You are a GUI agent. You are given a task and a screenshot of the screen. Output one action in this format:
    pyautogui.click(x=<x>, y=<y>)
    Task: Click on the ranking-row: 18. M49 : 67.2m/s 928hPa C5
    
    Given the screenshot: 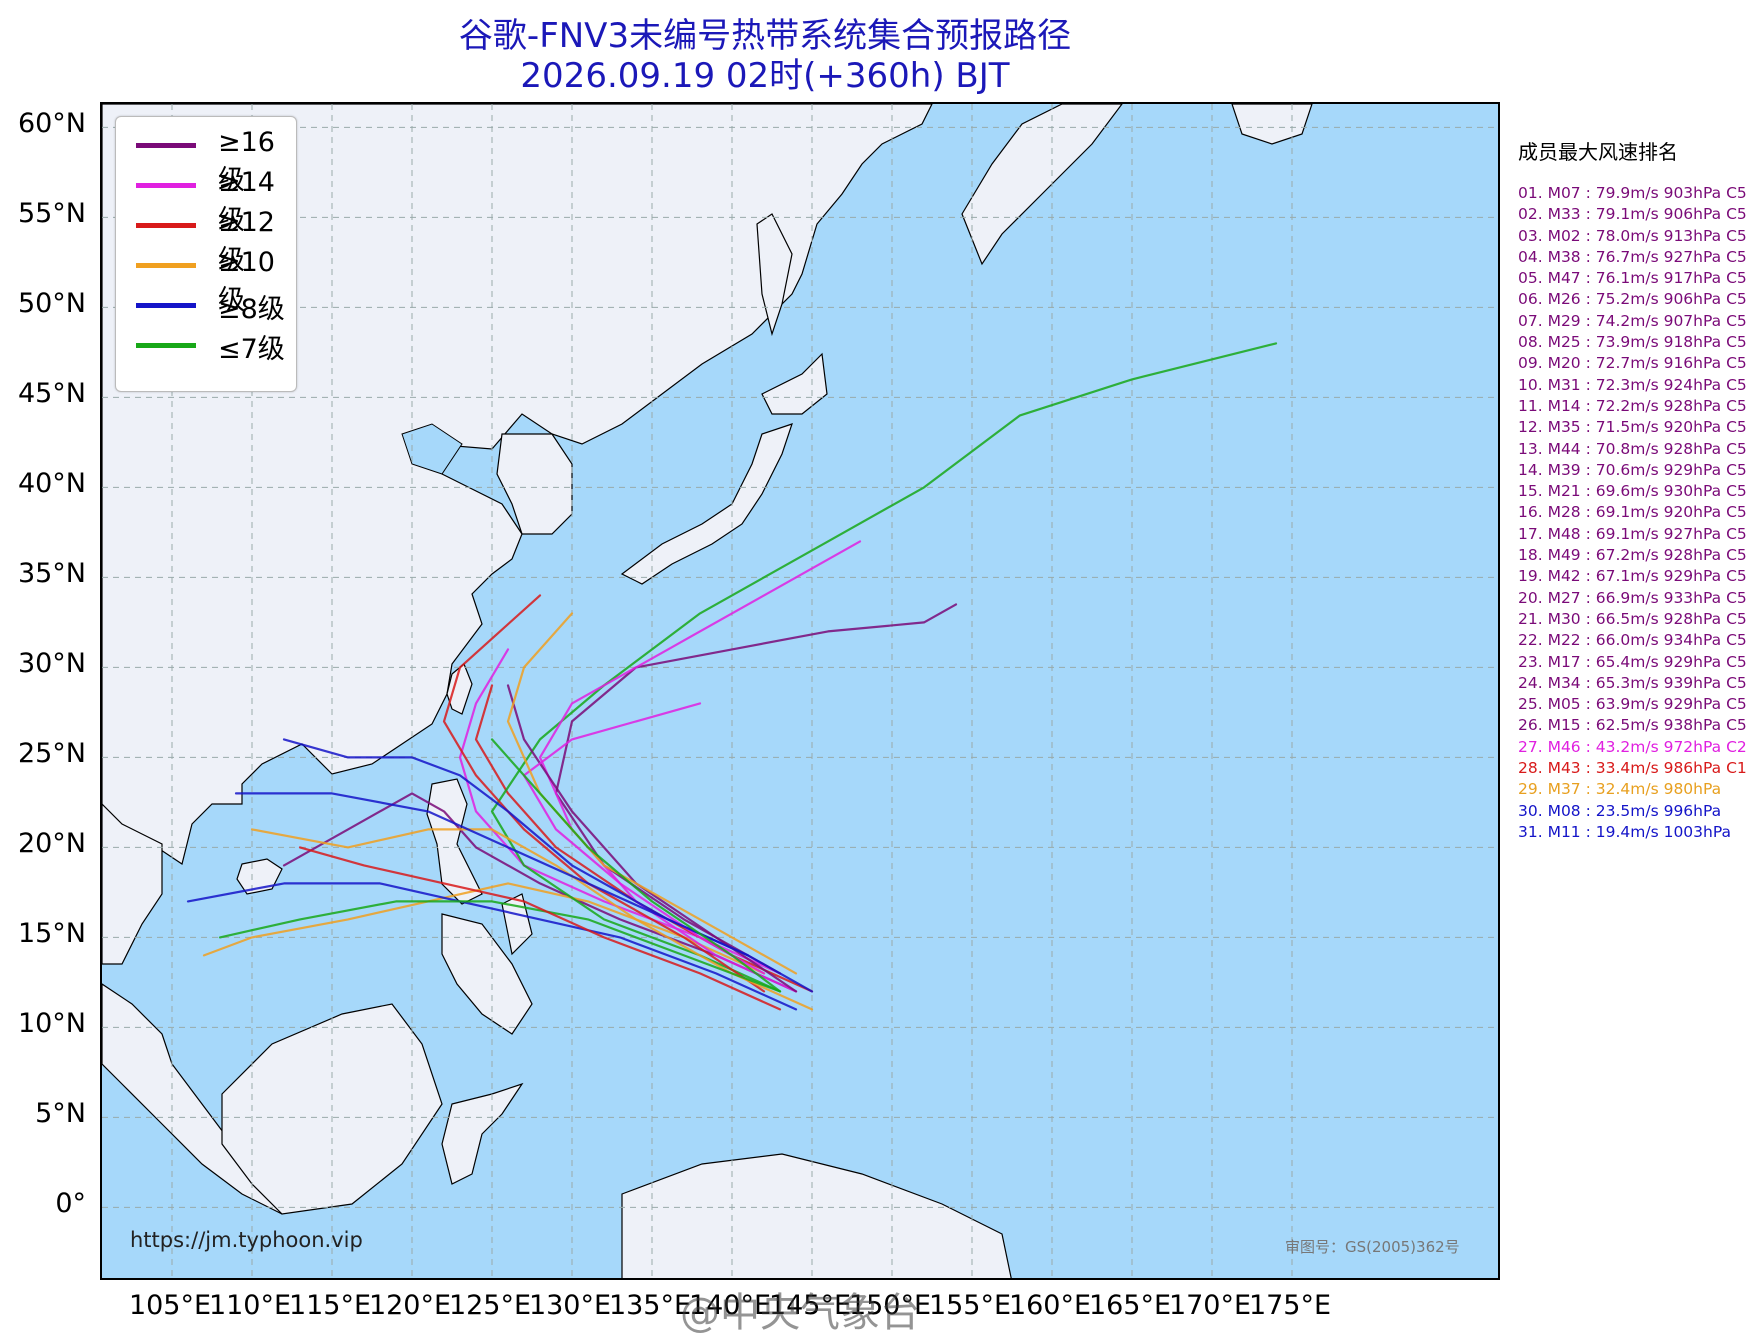 What is the action you would take?
    pyautogui.click(x=1632, y=555)
    